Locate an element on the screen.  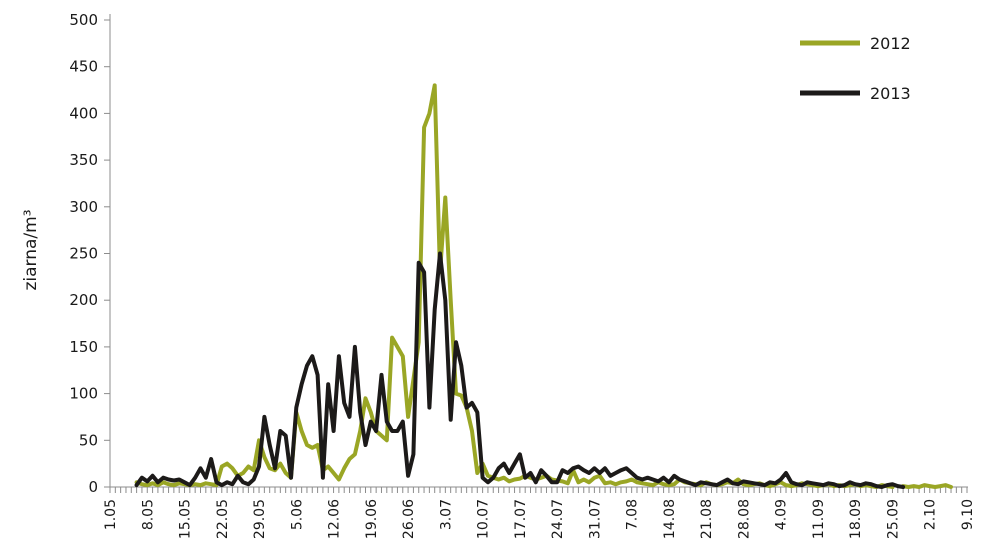
x-tick-label: 1.05 is located at coordinates (111, 514).